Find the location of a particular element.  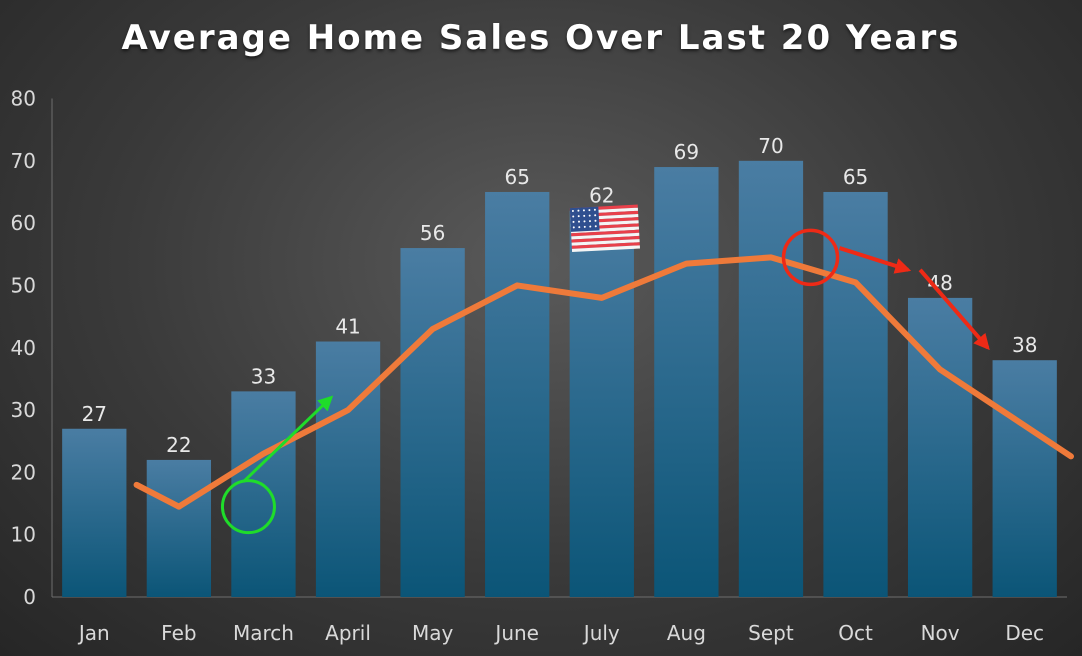

data-label: 33 is located at coordinates (263, 376).